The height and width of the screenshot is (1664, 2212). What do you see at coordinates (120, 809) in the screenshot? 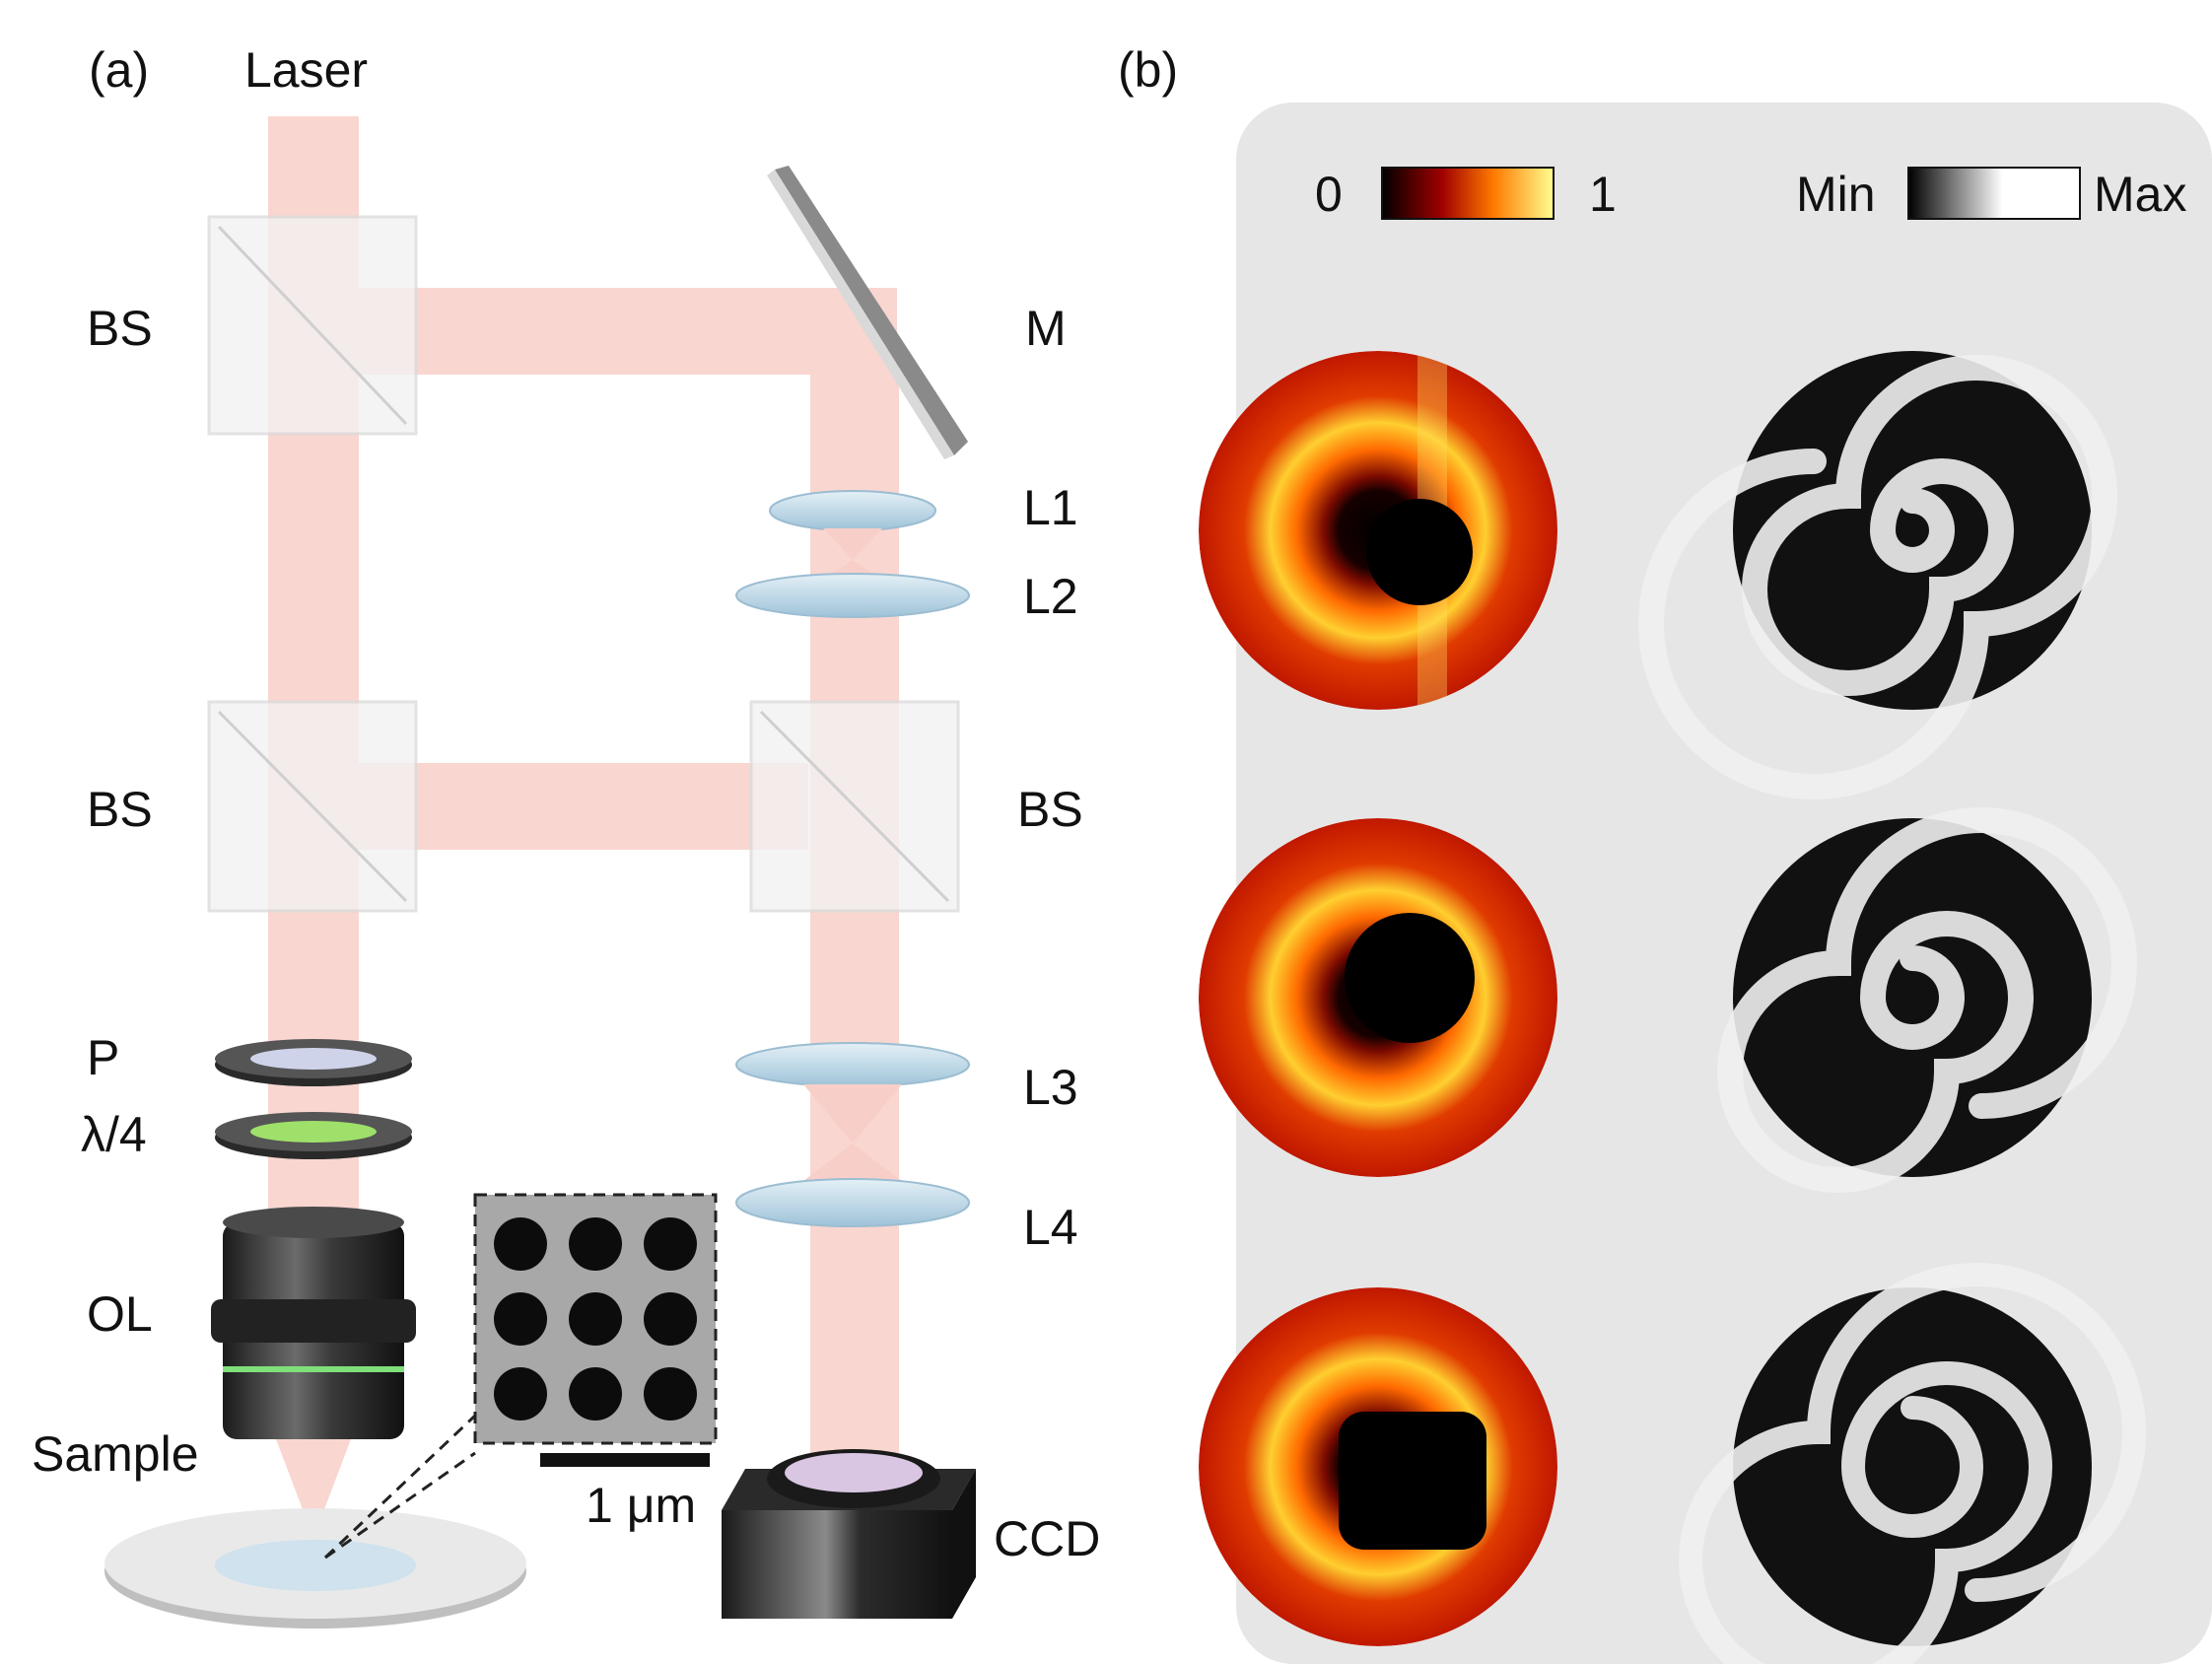
I see `bs-mid-left-label: BS` at bounding box center [120, 809].